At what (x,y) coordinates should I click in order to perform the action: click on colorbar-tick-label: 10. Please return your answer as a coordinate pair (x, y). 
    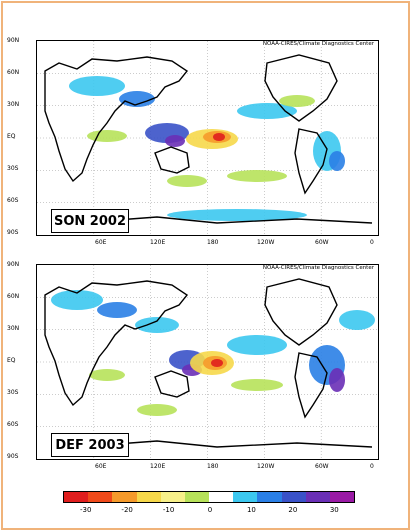
    Looking at the image, I should click on (251, 510).